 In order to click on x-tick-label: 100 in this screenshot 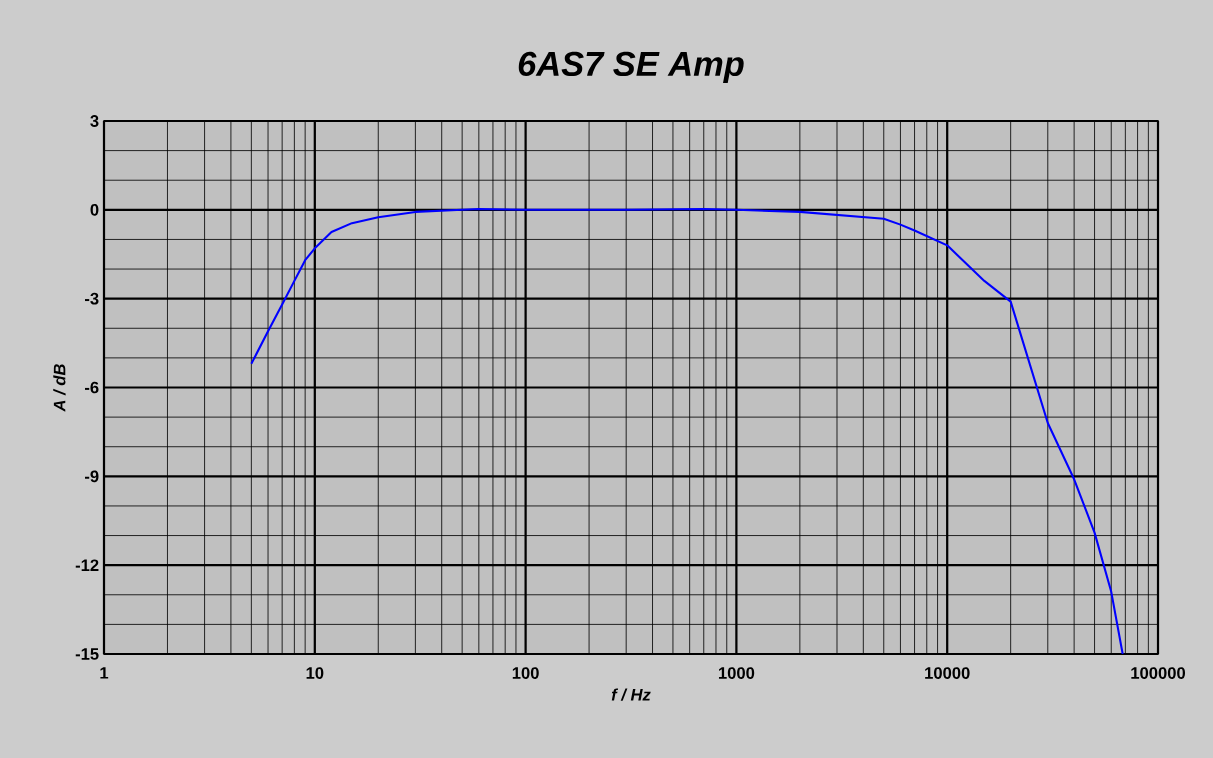, I will do `click(525, 673)`.